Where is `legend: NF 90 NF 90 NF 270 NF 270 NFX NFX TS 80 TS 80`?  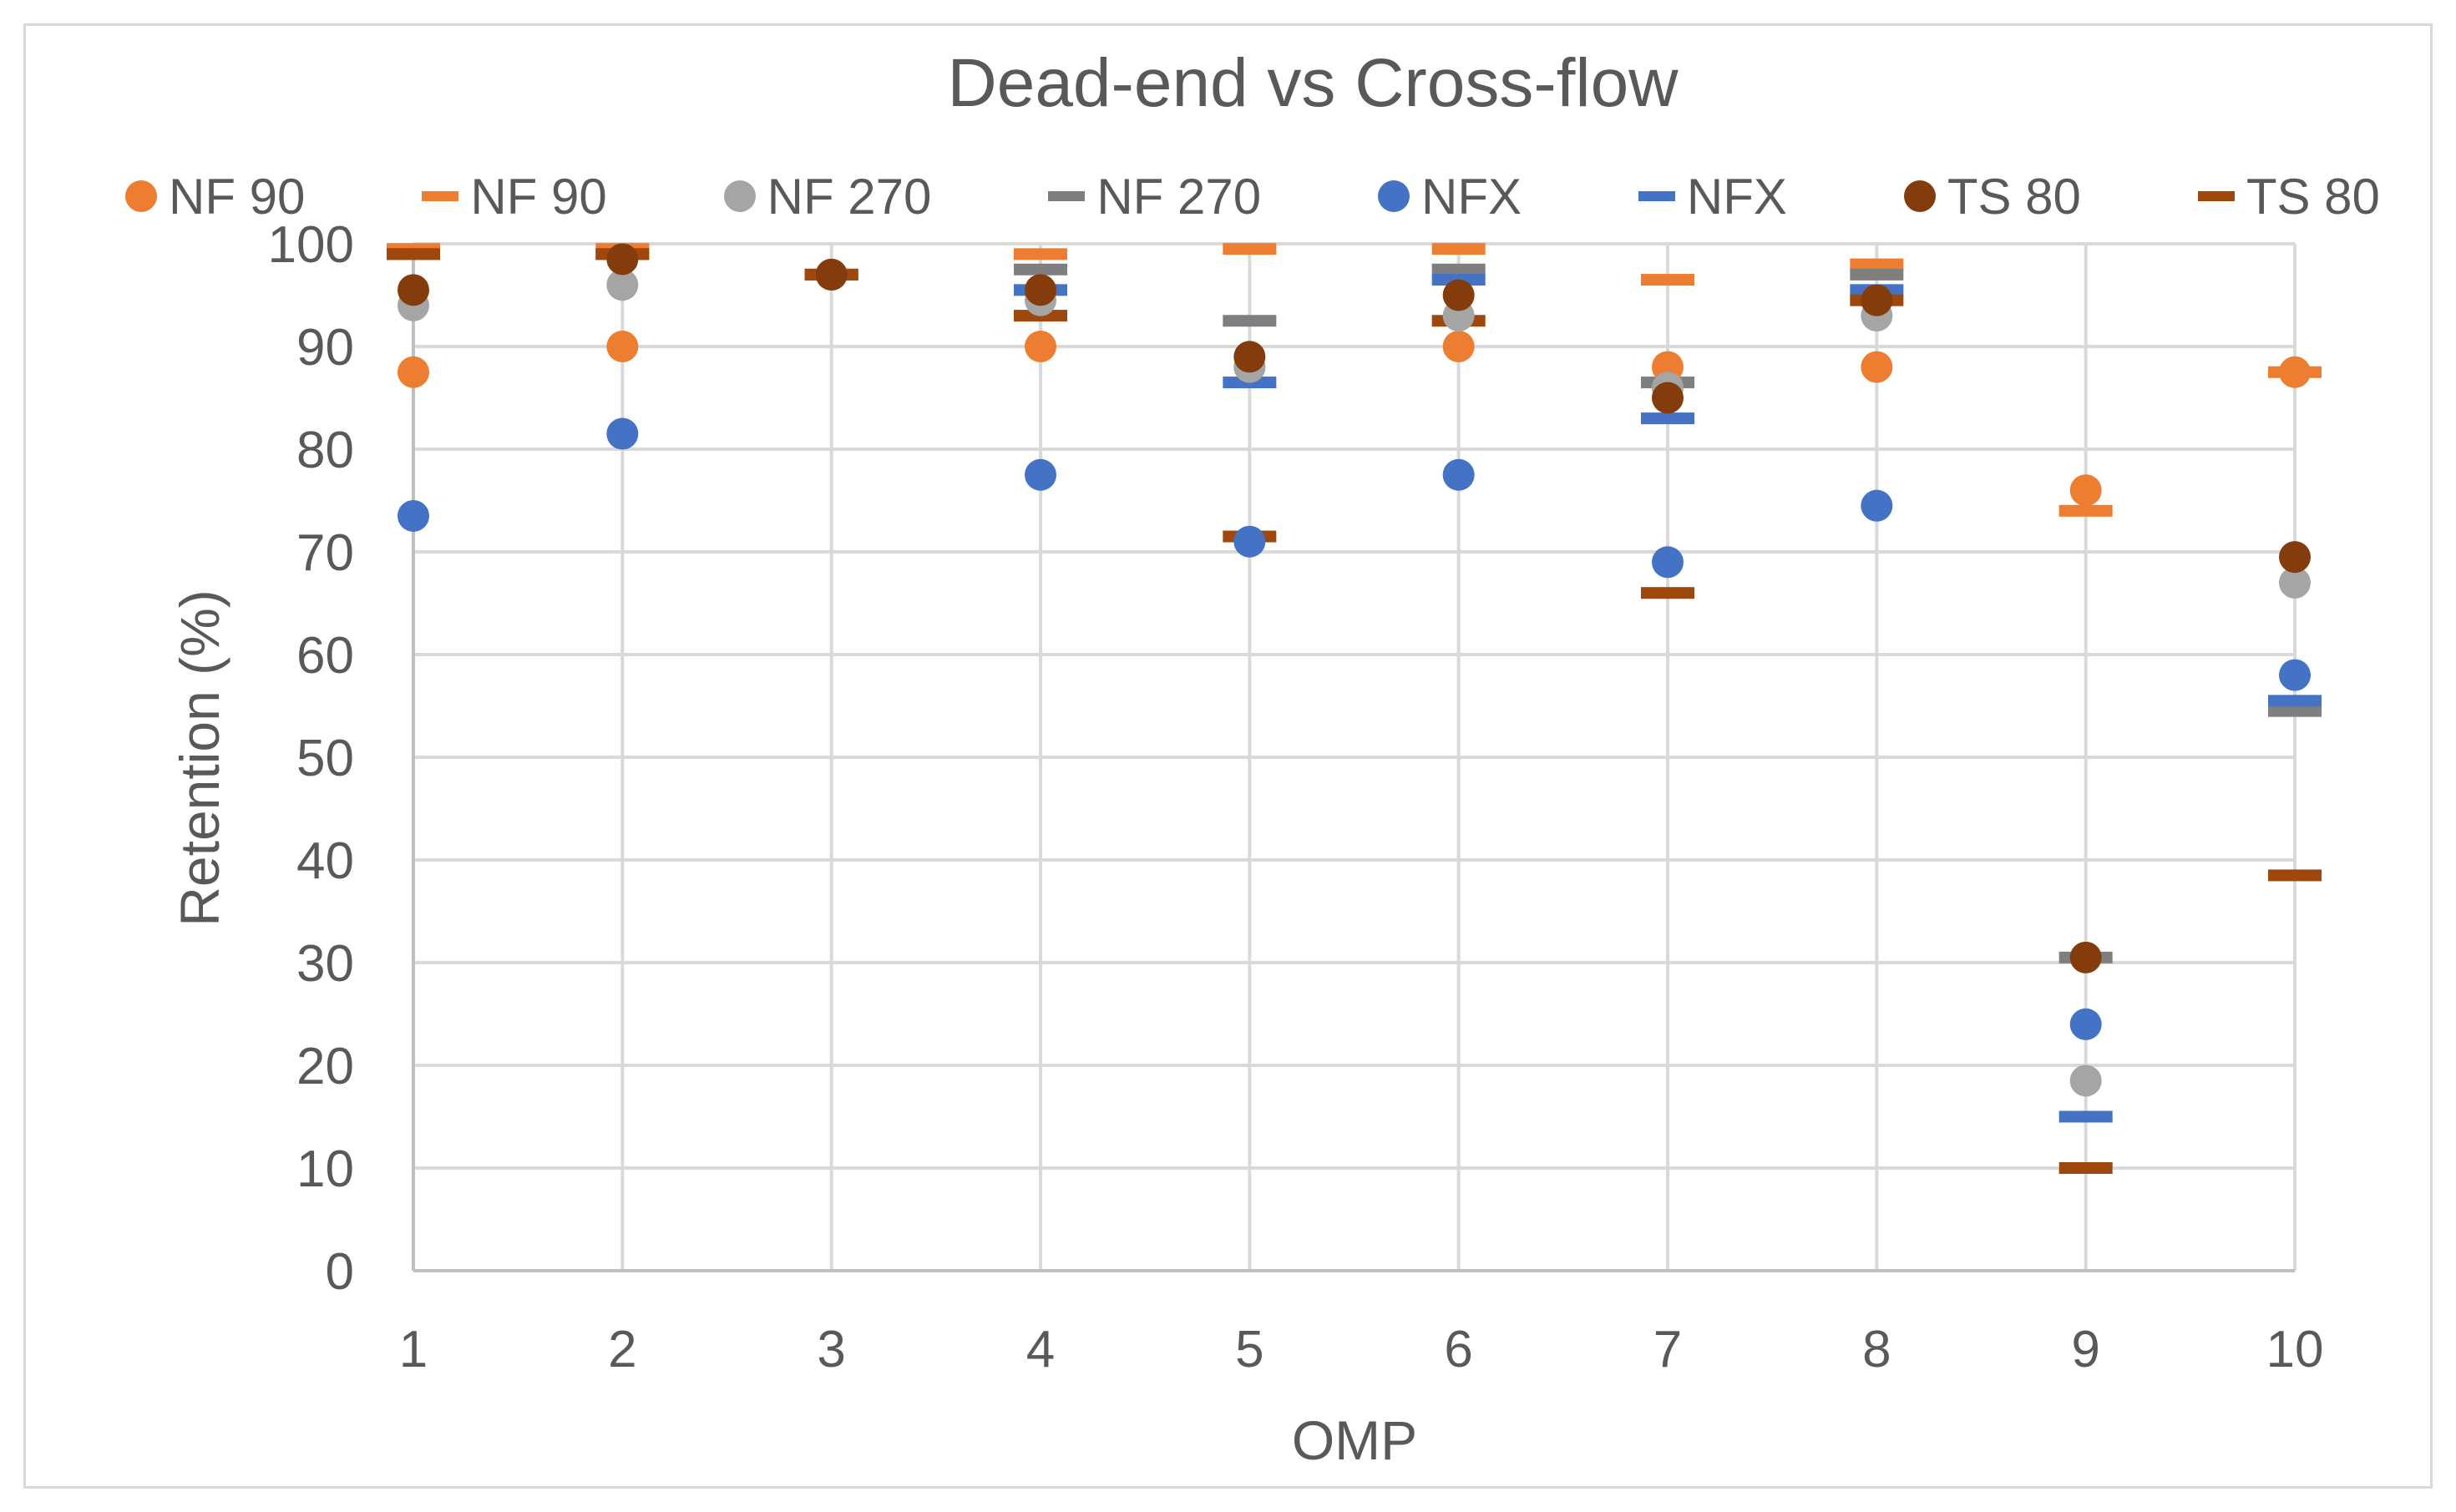
legend: NF 90 NF 90 NF 270 NF 270 NFX NFX TS 80 TS 80 is located at coordinates (1252, 197).